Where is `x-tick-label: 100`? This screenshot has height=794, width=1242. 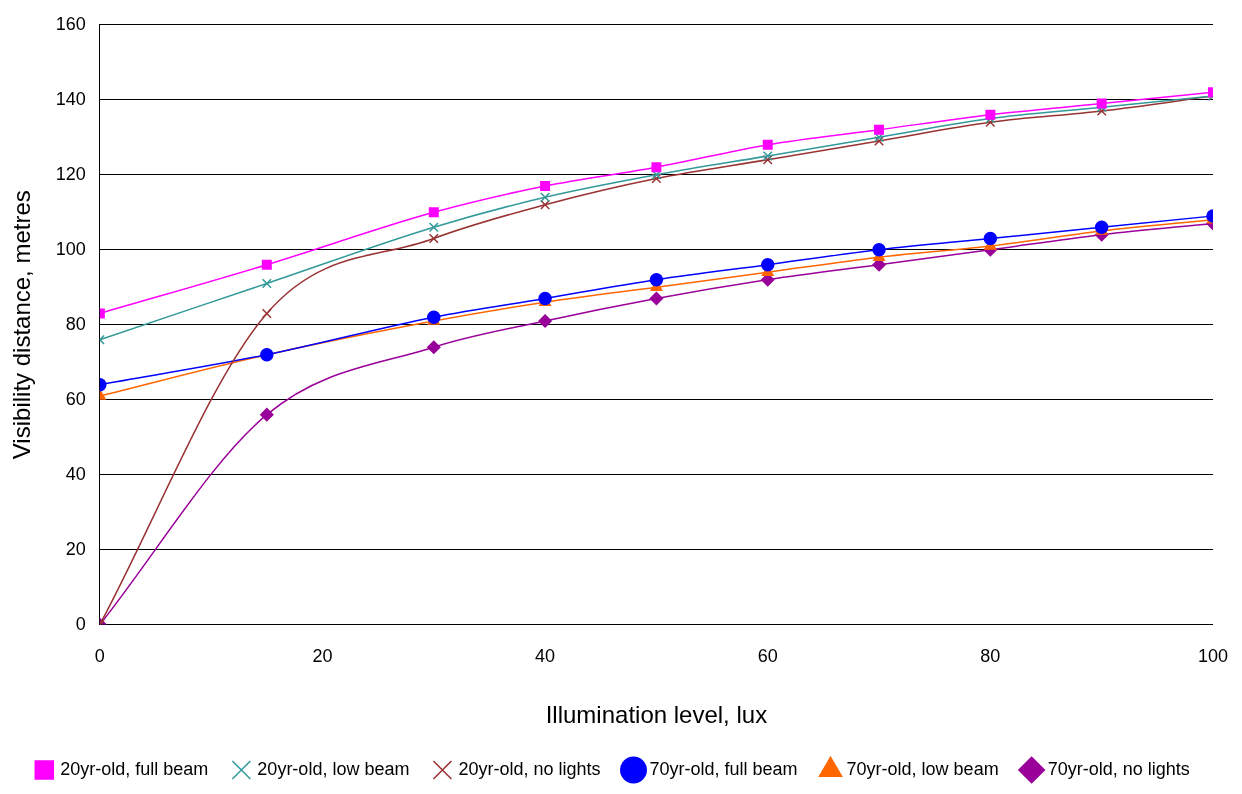
x-tick-label: 100 is located at coordinates (1213, 656).